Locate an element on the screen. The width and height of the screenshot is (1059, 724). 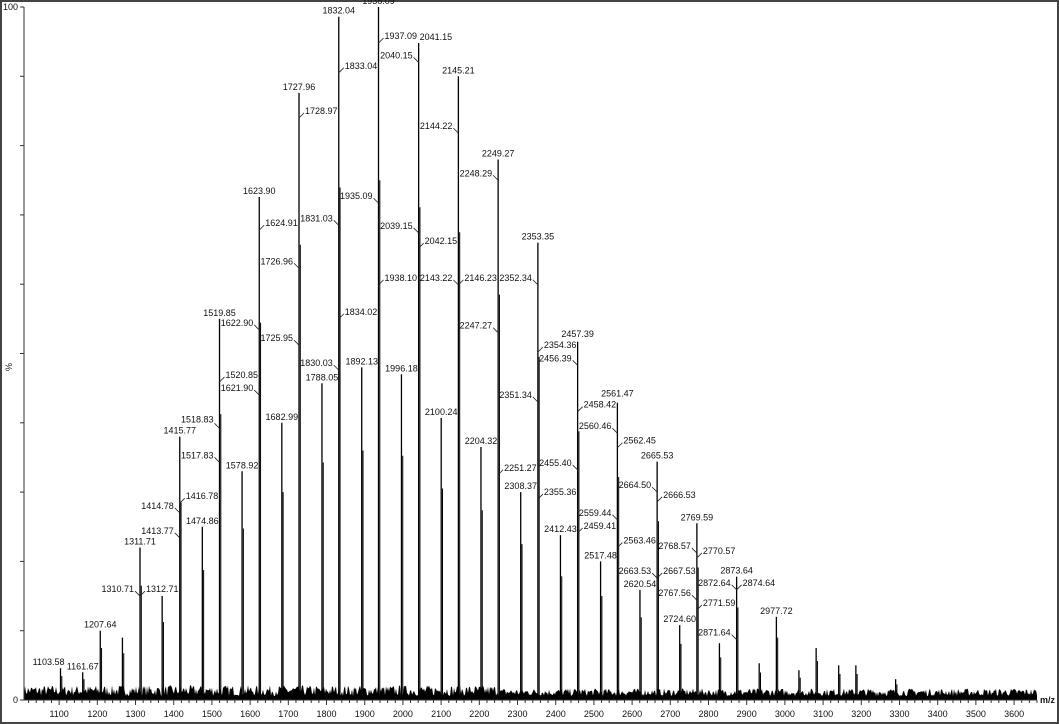
peak-label: 1788.05 is located at coordinates (322, 377).